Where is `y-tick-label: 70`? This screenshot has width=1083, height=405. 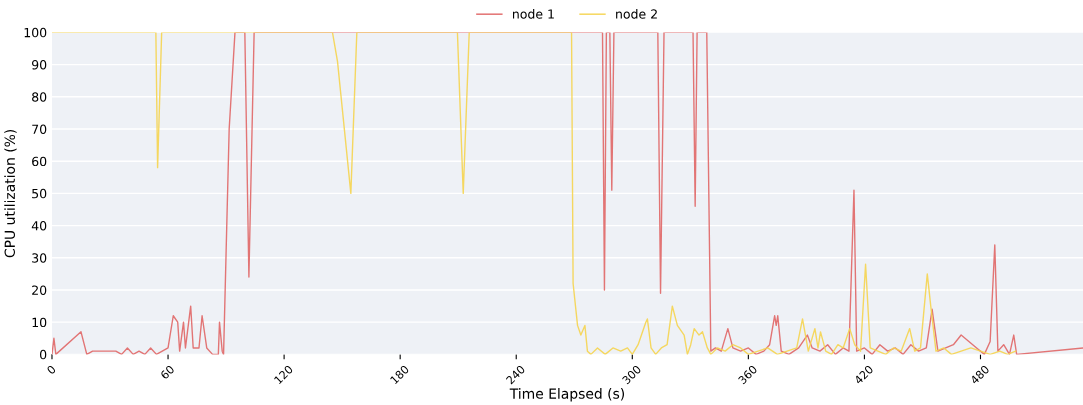
y-tick-label: 70 is located at coordinates (39, 129).